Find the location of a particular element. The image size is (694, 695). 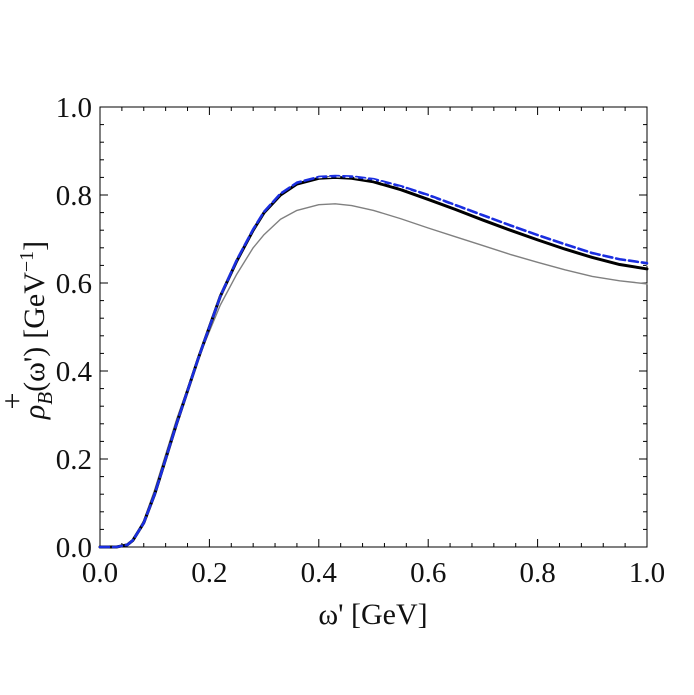

y-tick-label: 0.6 is located at coordinates (74, 284).